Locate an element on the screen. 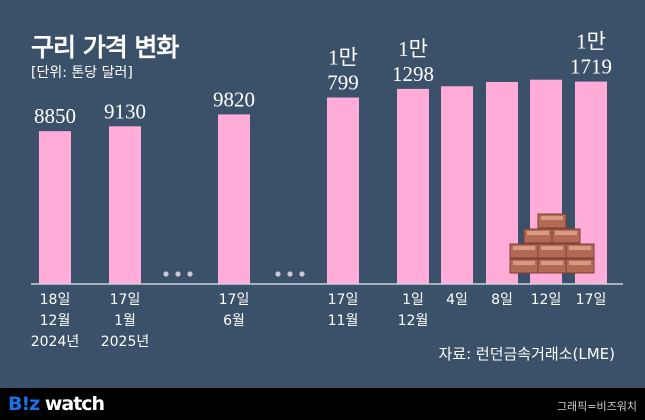 This screenshot has height=420, width=645. unit-label: [단위: 톤당 달러] is located at coordinates (82, 73).